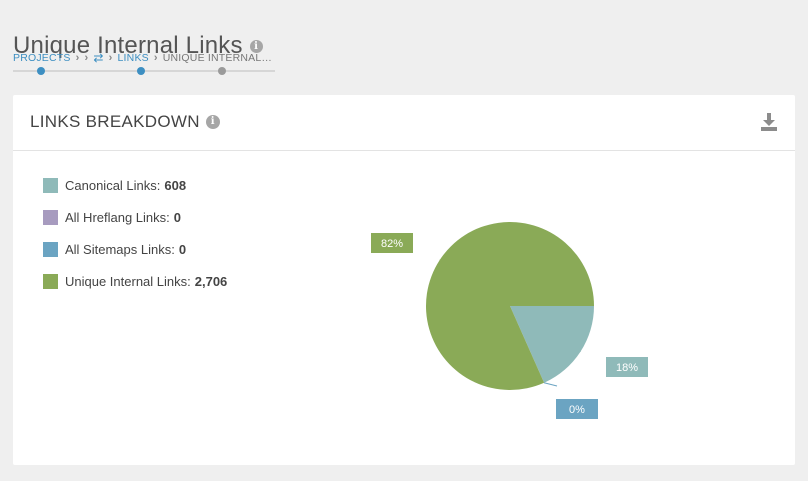  I want to click on card-header: LINKS BREAKDOWN i, so click(404, 123).